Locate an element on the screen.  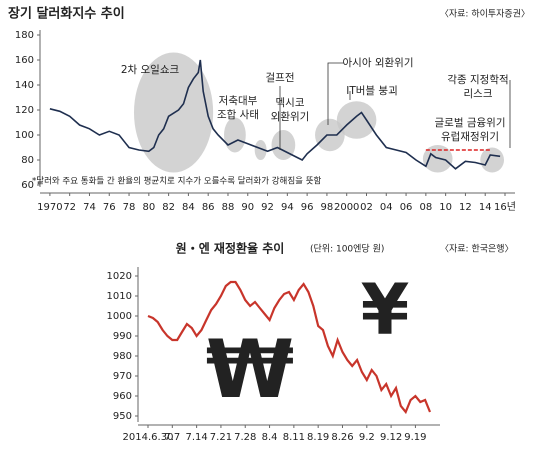
x-tick-label: 02 is located at coordinates (366, 207).